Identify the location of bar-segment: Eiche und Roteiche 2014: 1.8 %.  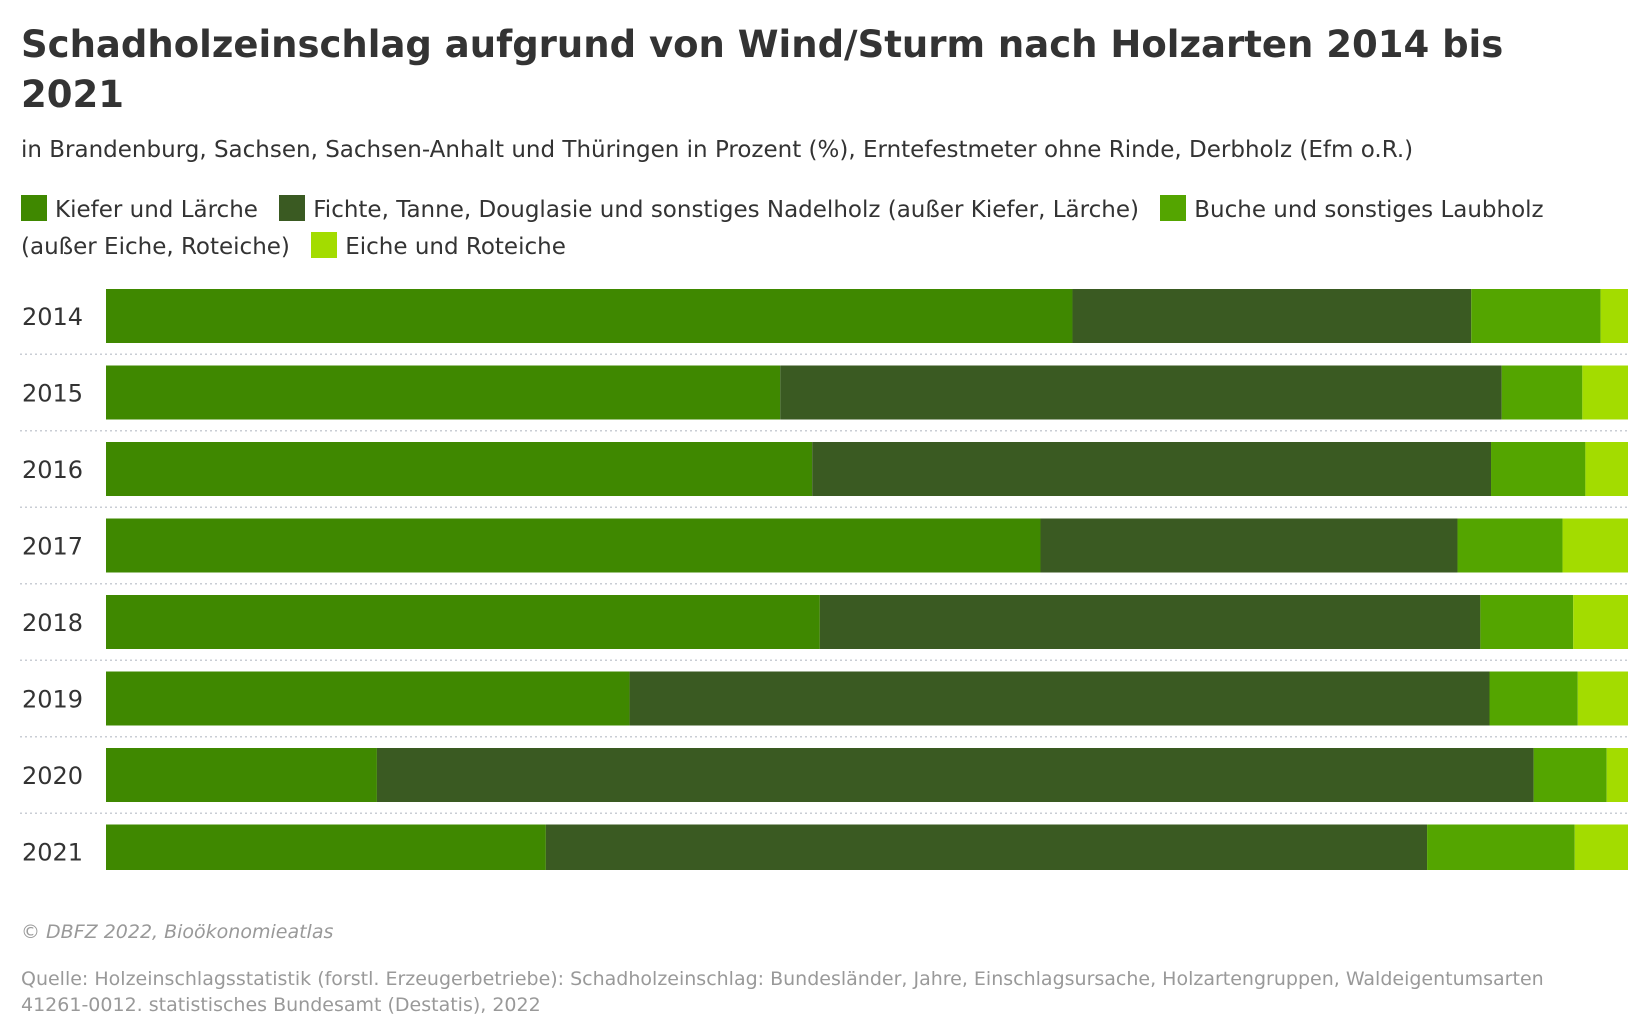
(1614, 316).